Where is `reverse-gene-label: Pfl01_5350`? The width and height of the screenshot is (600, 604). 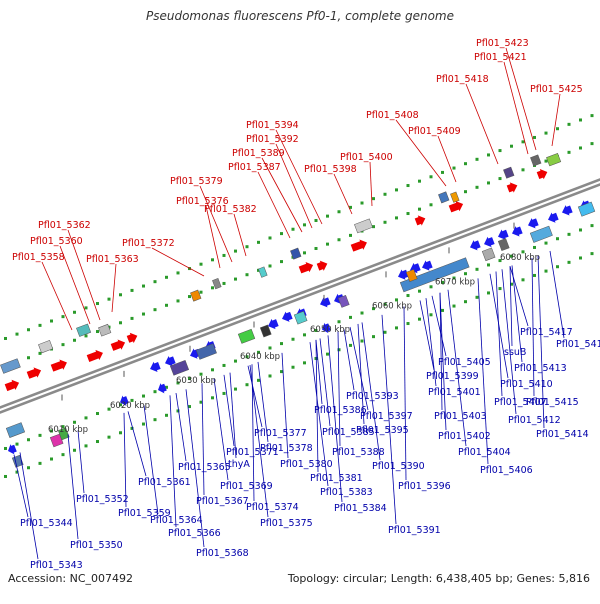
reverse-gene-label: Pfl01_5350 is located at coordinates (96, 545).